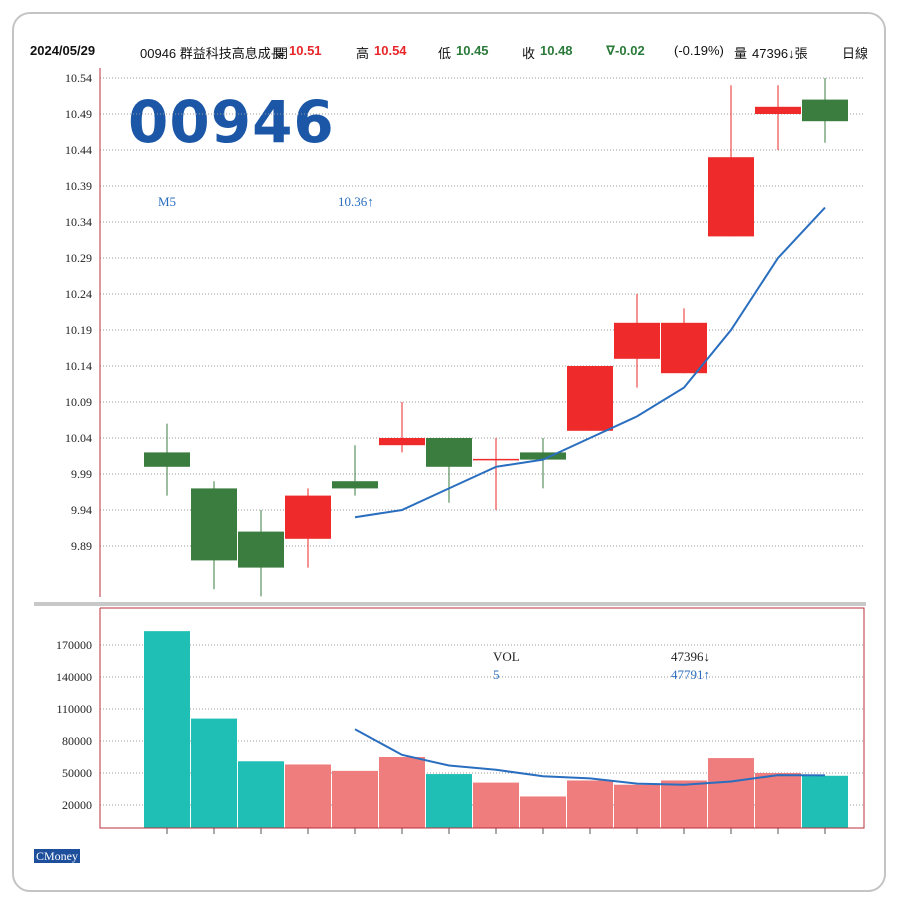  I want to click on volume-ma-value: 47791↑, so click(690, 674).